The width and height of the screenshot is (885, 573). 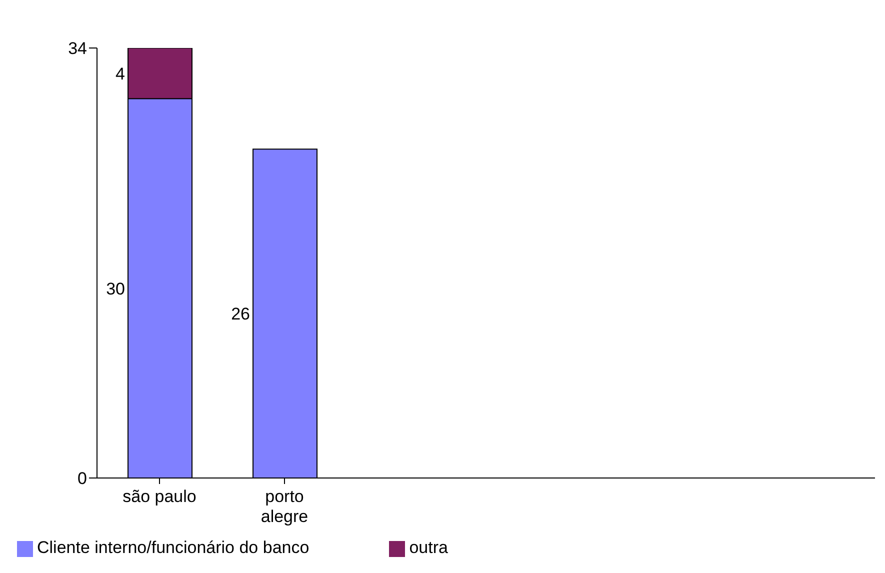 What do you see at coordinates (173, 547) in the screenshot?
I see `legend-label: Cliente interno/funcionário do banco` at bounding box center [173, 547].